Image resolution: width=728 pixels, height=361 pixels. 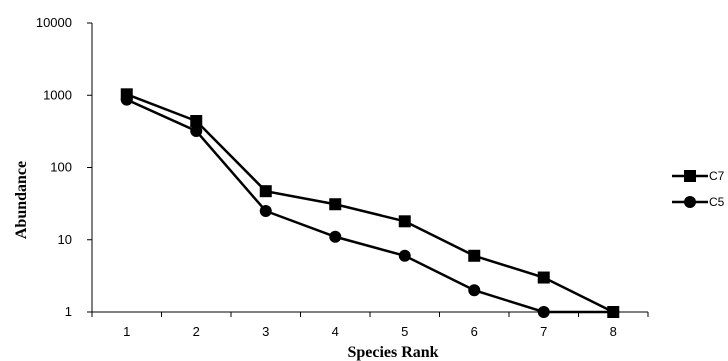 What do you see at coordinates (698, 202) in the screenshot?
I see `legend-item-c5: C5` at bounding box center [698, 202].